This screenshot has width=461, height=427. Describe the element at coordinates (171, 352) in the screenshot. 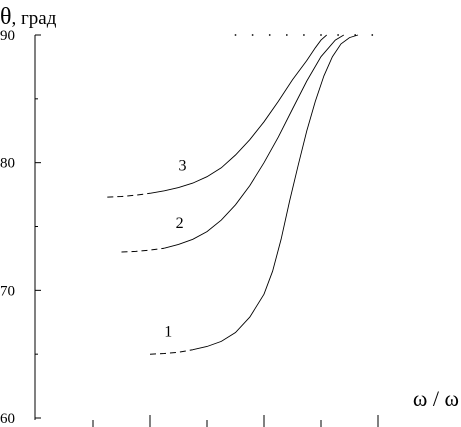

I see `curve-1-dashed` at that location.